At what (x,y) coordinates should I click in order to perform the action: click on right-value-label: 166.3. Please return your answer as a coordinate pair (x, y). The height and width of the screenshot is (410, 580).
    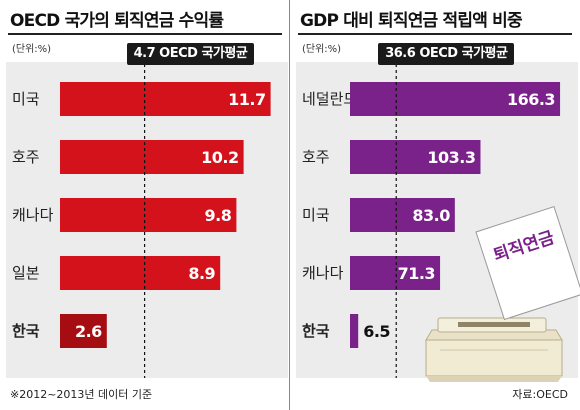
    Looking at the image, I should click on (531, 99).